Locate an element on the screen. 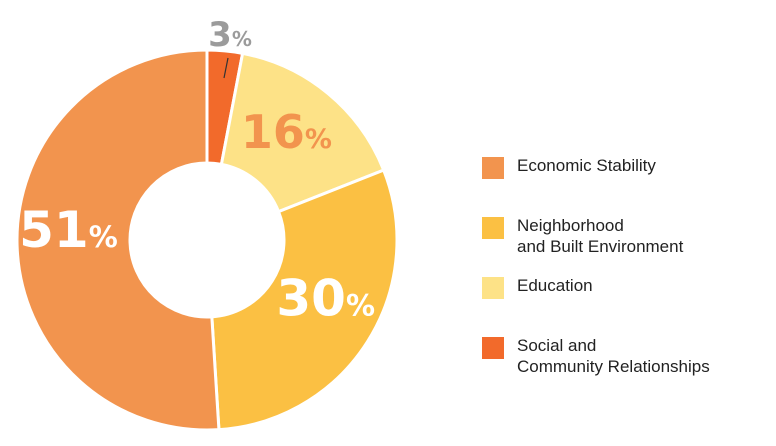 The image size is (776, 446). legend-item-social-community: Social and Community Relationships is located at coordinates (629, 362).